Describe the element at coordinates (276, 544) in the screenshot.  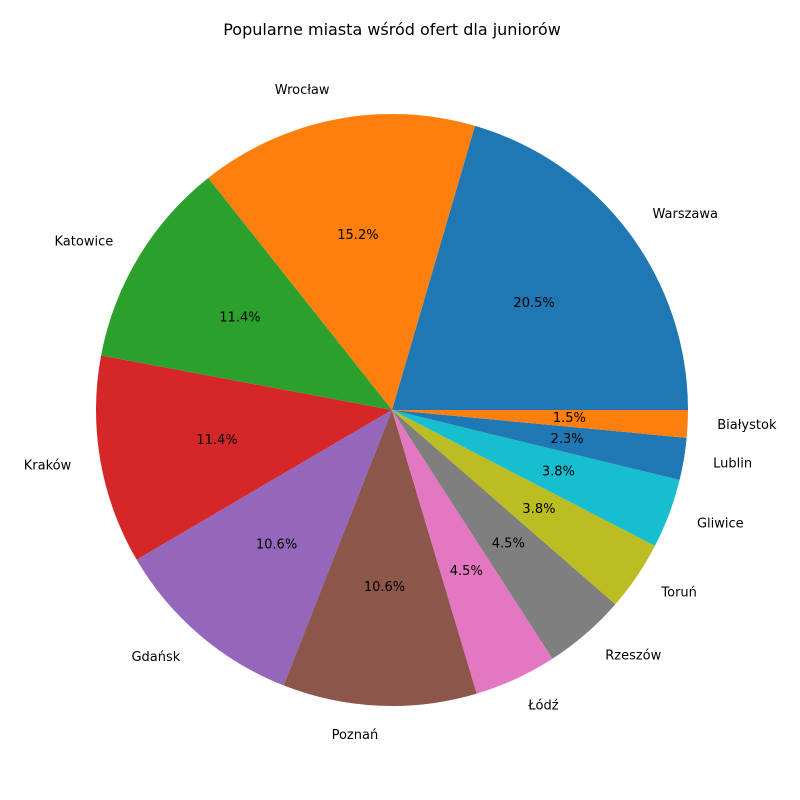
I see `slice-percent-gdansk: 10.6%` at that location.